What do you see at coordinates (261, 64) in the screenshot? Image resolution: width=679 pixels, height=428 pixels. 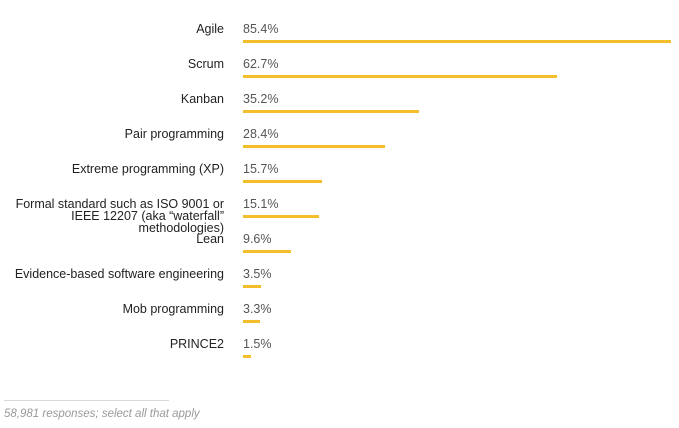 I see `value-label: 62.7%` at bounding box center [261, 64].